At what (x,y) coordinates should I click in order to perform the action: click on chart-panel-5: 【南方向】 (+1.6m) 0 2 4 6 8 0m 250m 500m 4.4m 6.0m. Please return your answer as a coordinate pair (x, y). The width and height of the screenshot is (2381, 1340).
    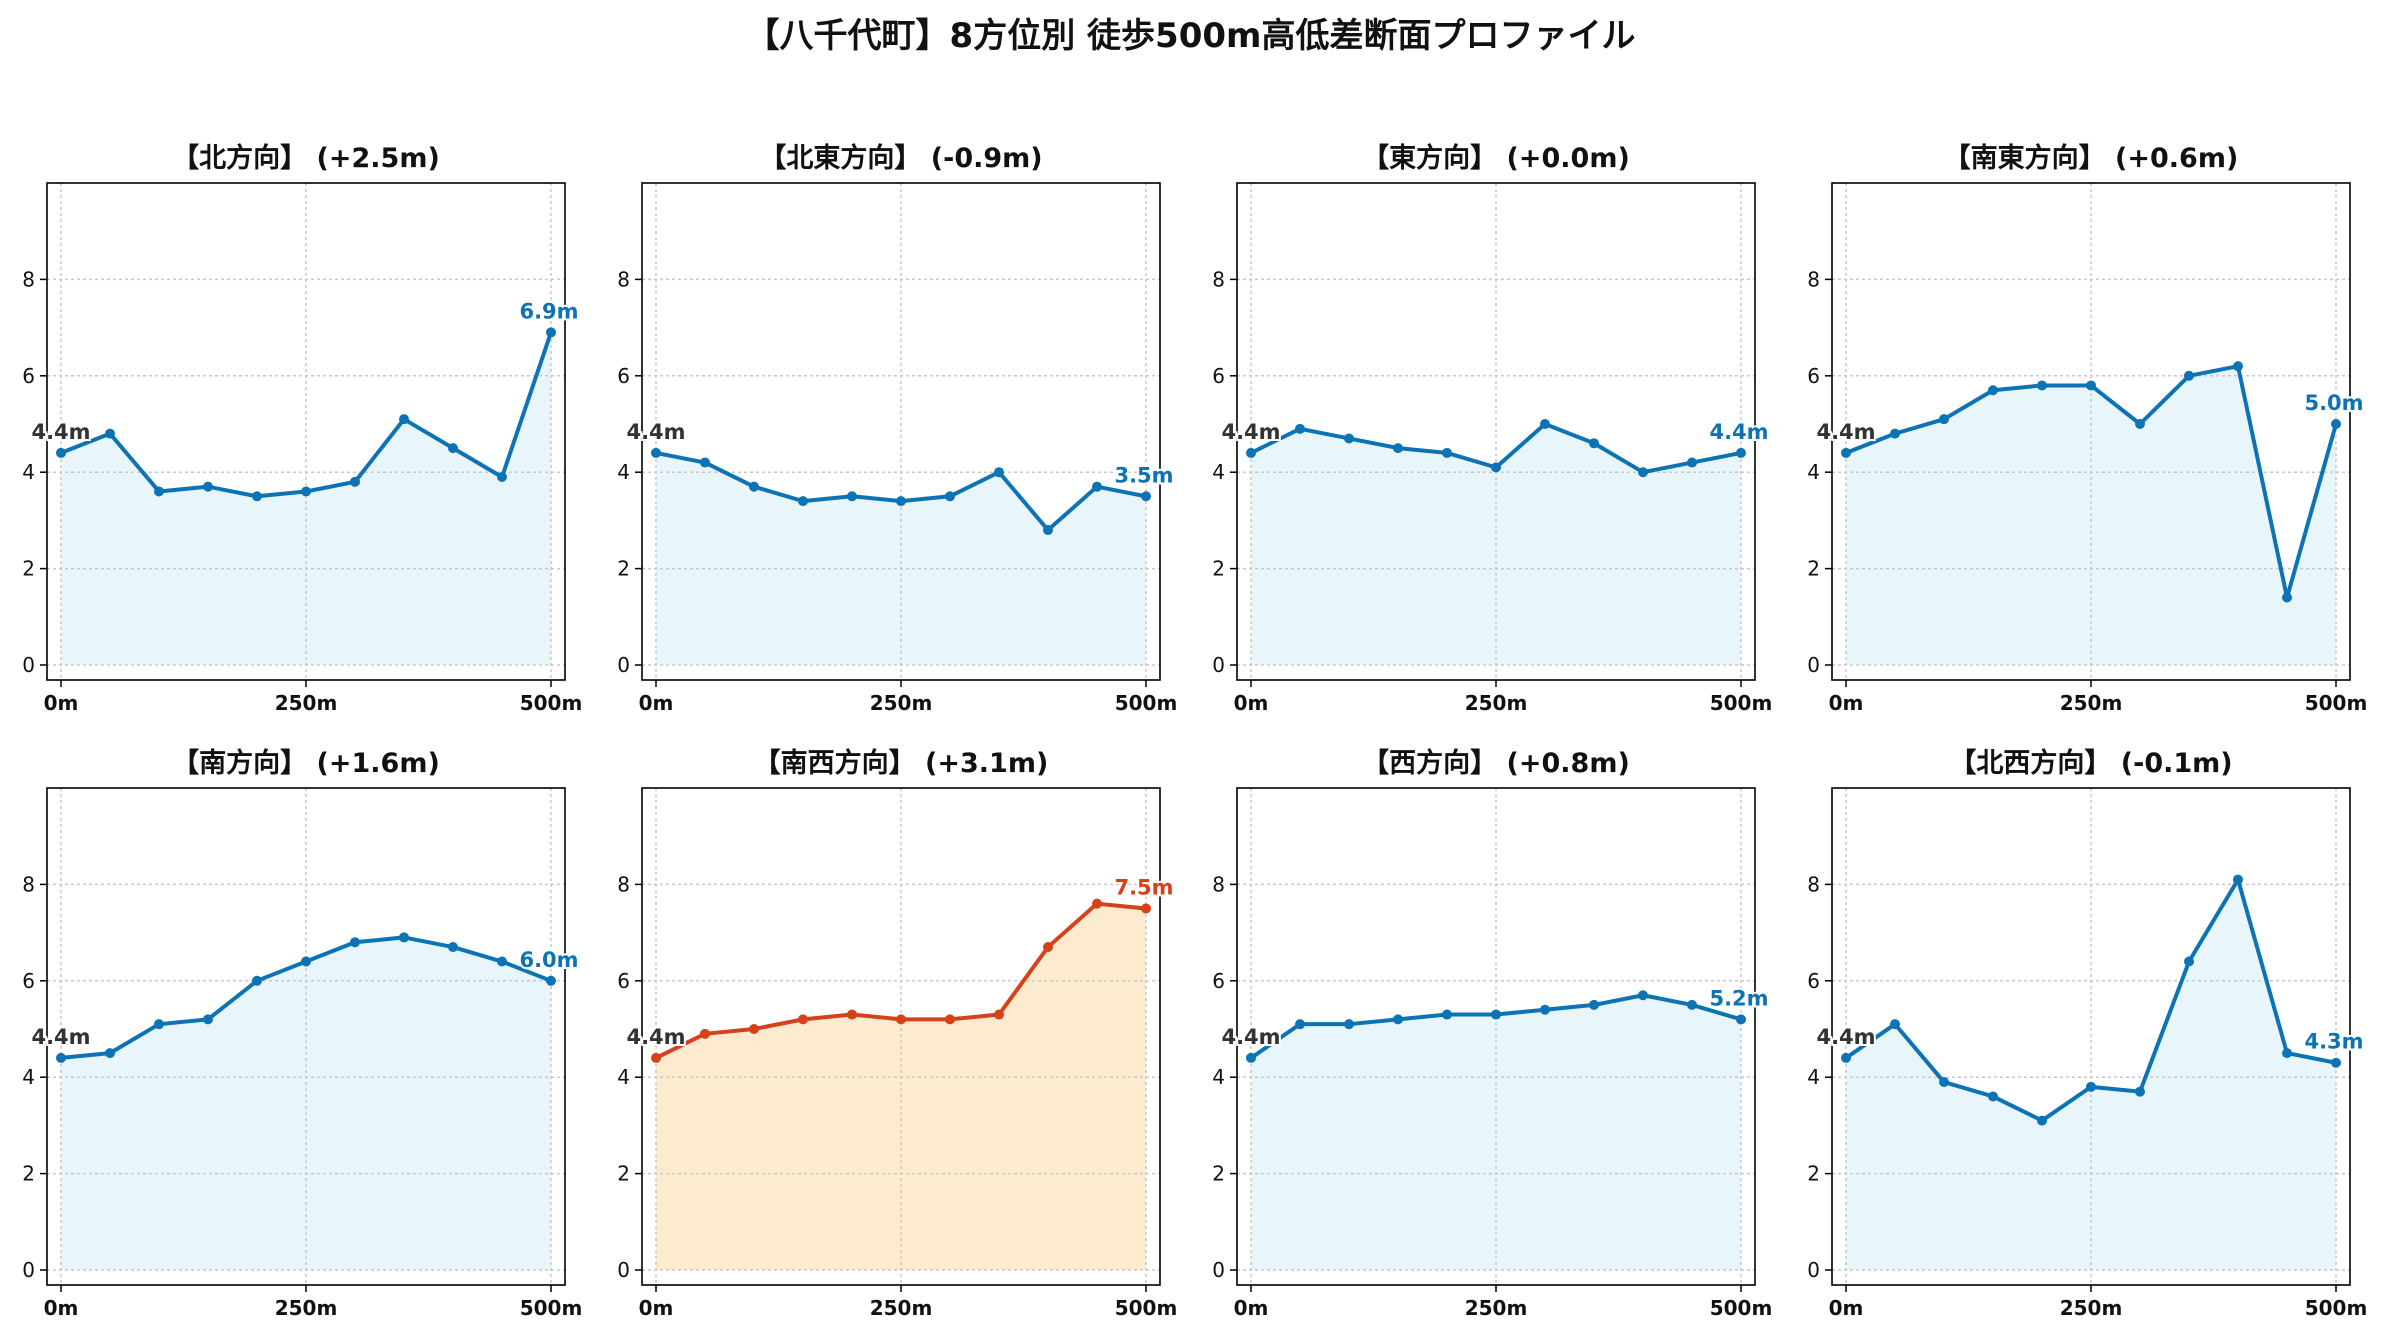
    Looking at the image, I should click on (302, 1033).